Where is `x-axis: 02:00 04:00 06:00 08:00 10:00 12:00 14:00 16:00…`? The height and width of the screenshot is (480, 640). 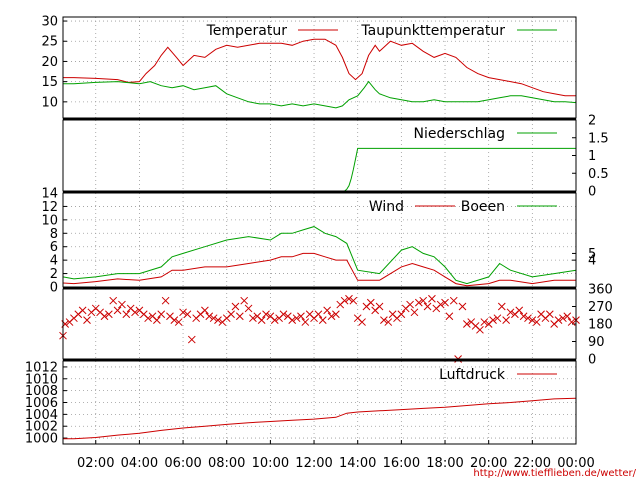 x-axis: 02:00 04:00 06:00 08:00 10:00 12:00 14:00 16:00… is located at coordinates (336, 455).